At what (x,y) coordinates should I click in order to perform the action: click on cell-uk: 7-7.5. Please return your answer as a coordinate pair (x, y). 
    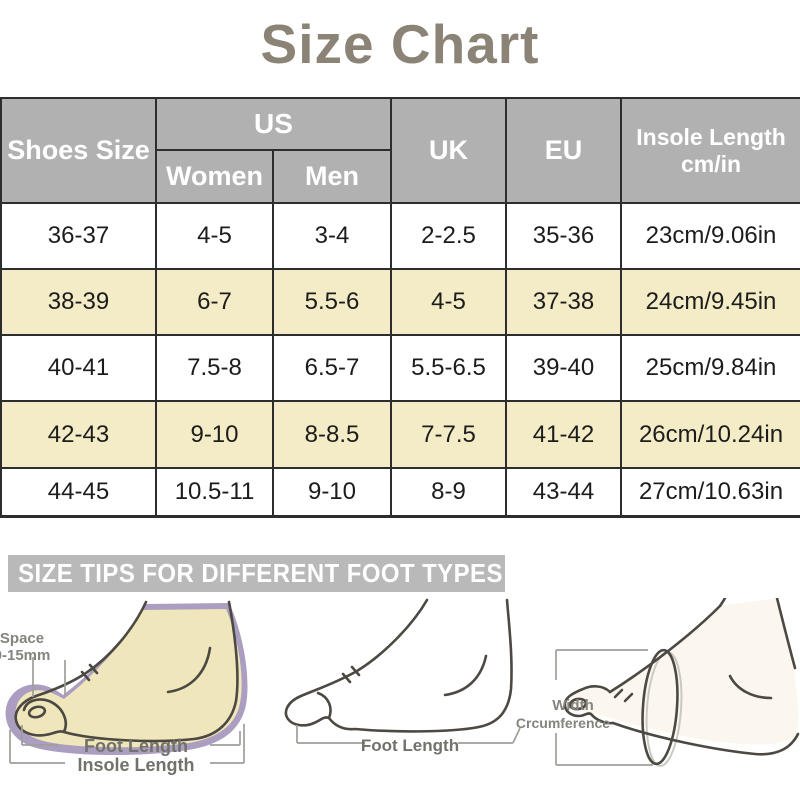
    Looking at the image, I should click on (448, 434).